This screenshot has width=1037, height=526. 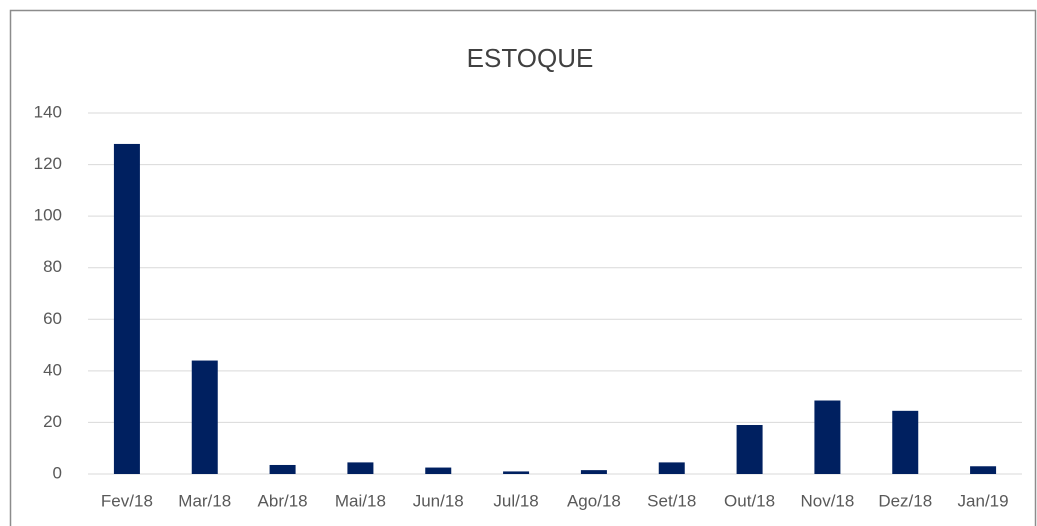 What do you see at coordinates (515, 500) in the screenshot?
I see `x-tick-label: Jul/18` at bounding box center [515, 500].